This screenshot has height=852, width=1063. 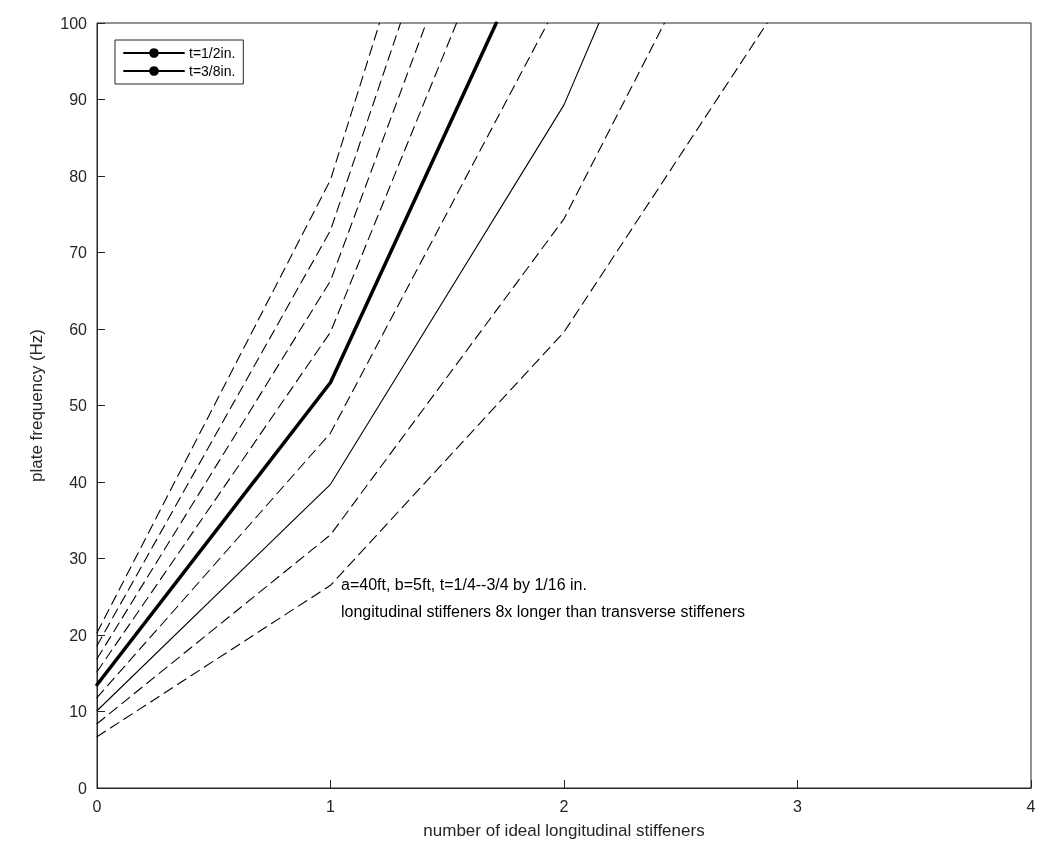 What do you see at coordinates (331, 806) in the screenshot?
I see `x-tick-label: 1` at bounding box center [331, 806].